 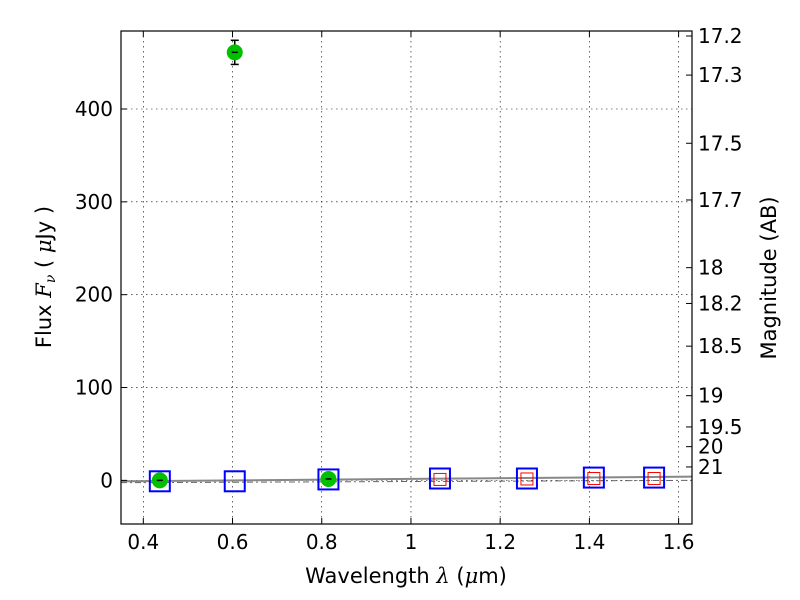 What do you see at coordinates (720, 346) in the screenshot?
I see `mag-tick-label: 18.5` at bounding box center [720, 346].